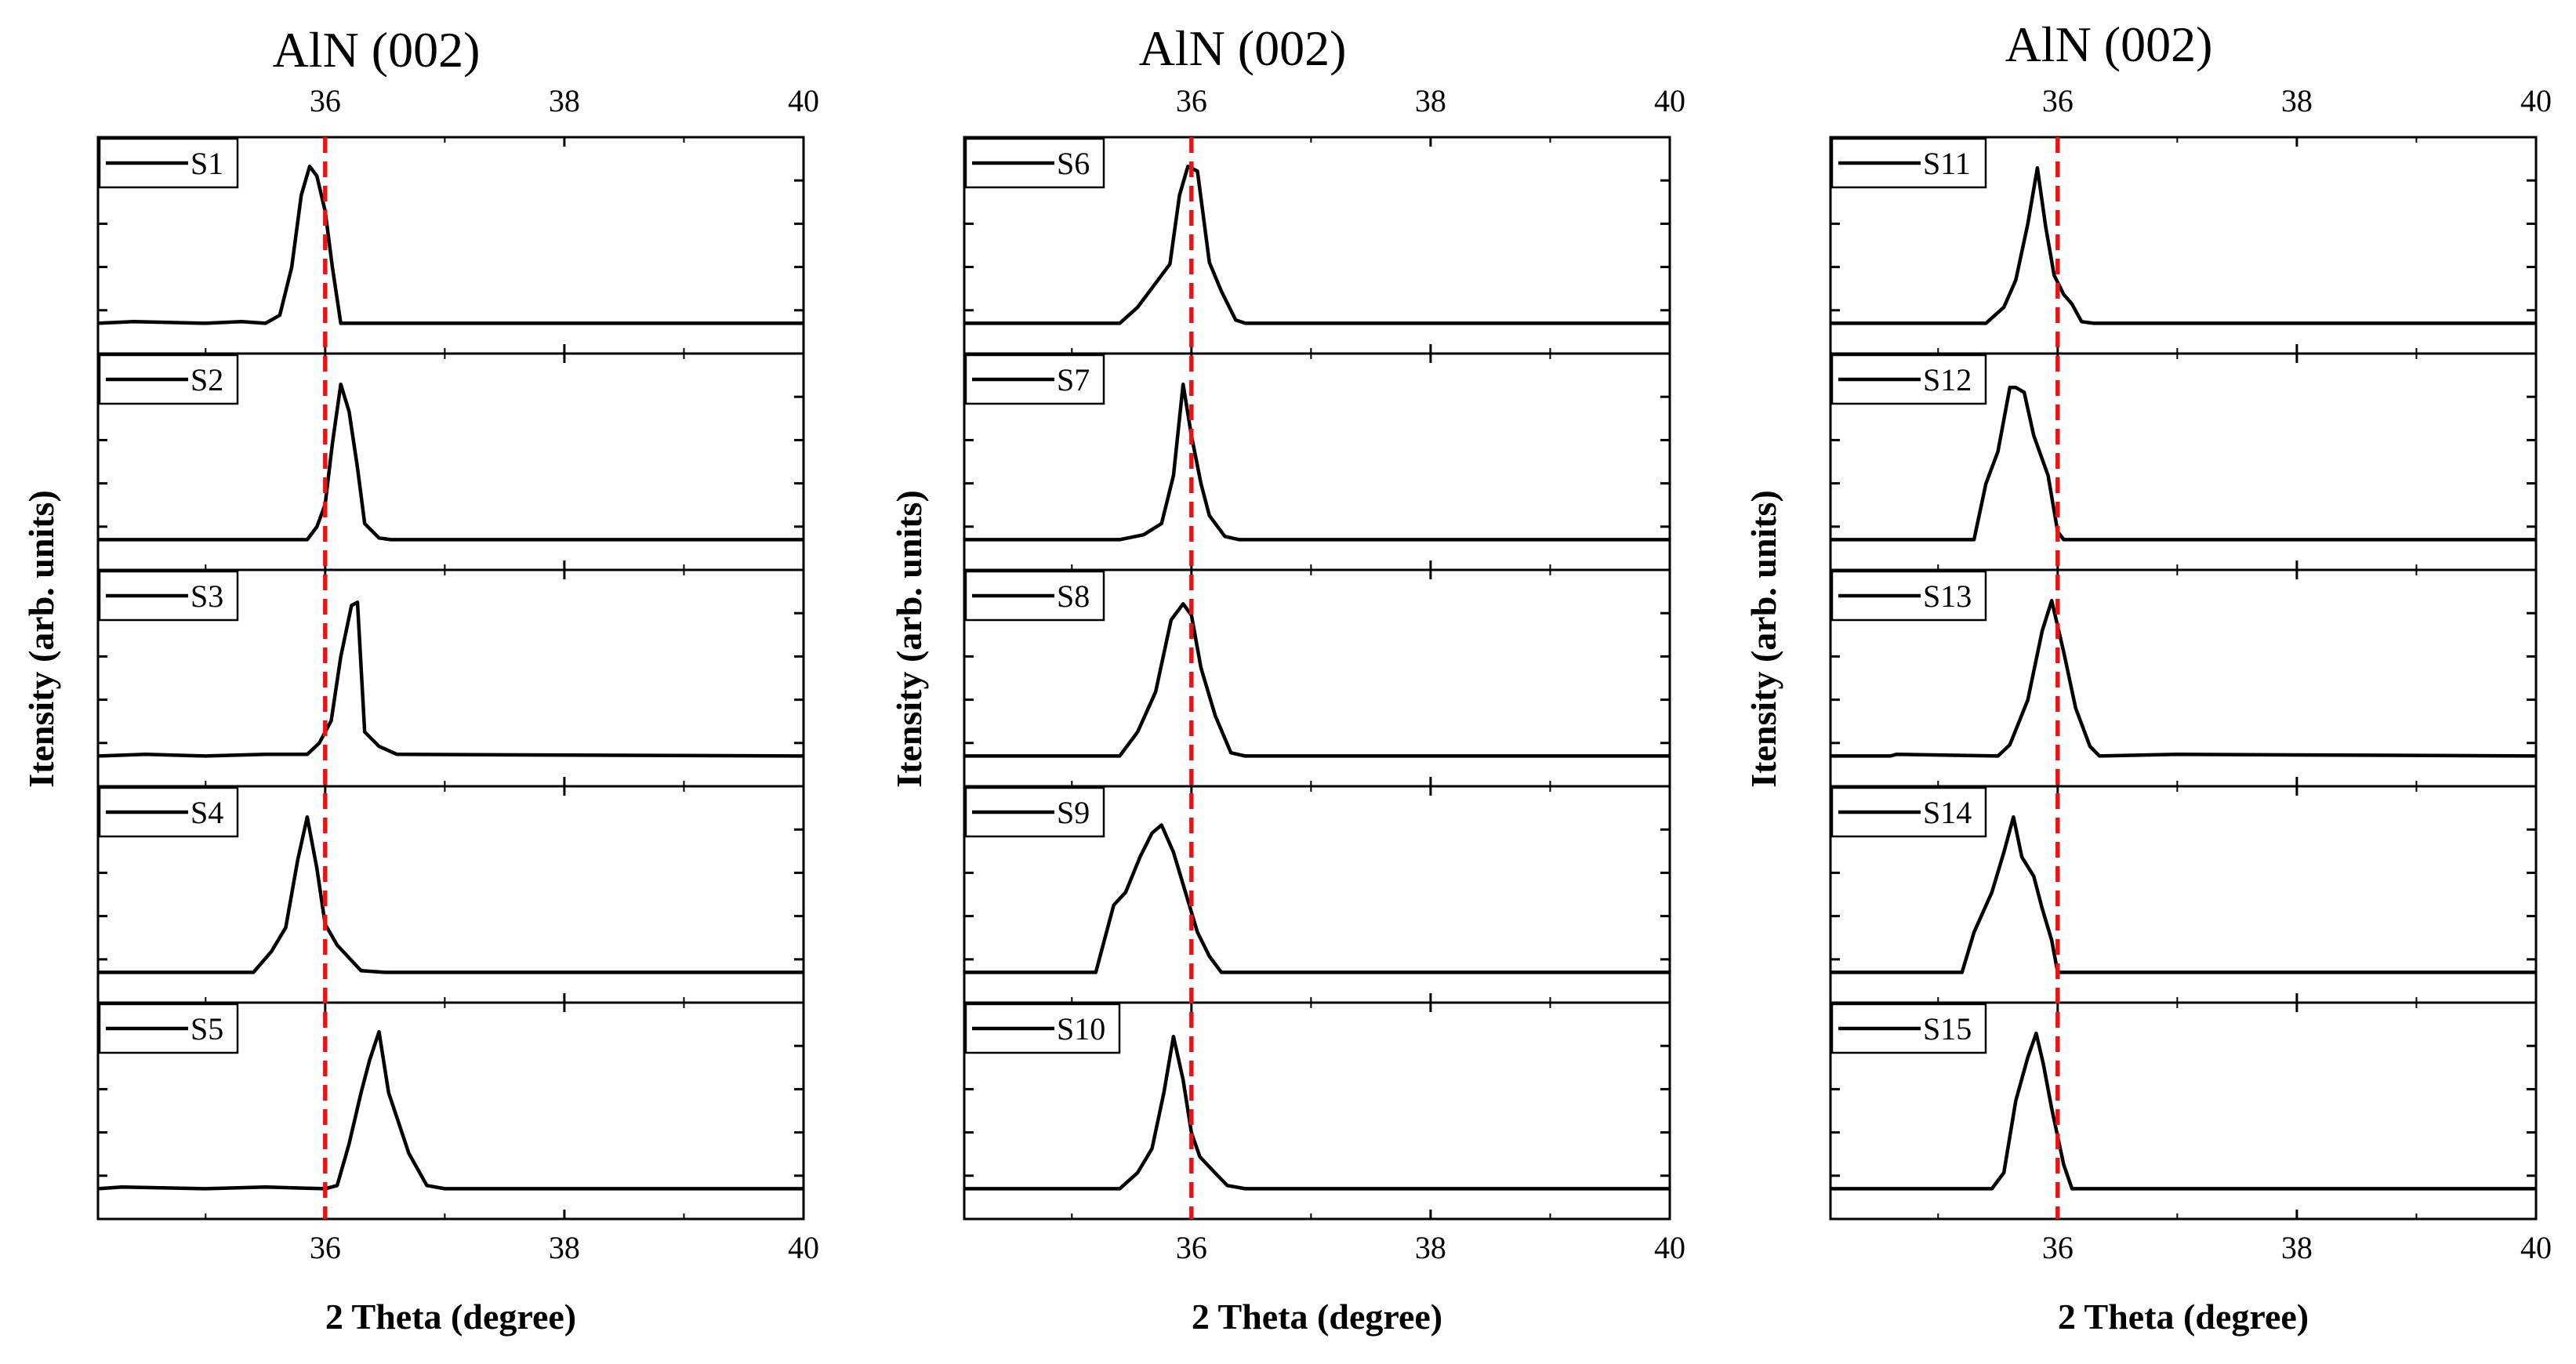 Image resolution: width=2576 pixels, height=1364 pixels. Describe the element at coordinates (1317, 898) in the screenshot. I see `series-line-s9` at that location.